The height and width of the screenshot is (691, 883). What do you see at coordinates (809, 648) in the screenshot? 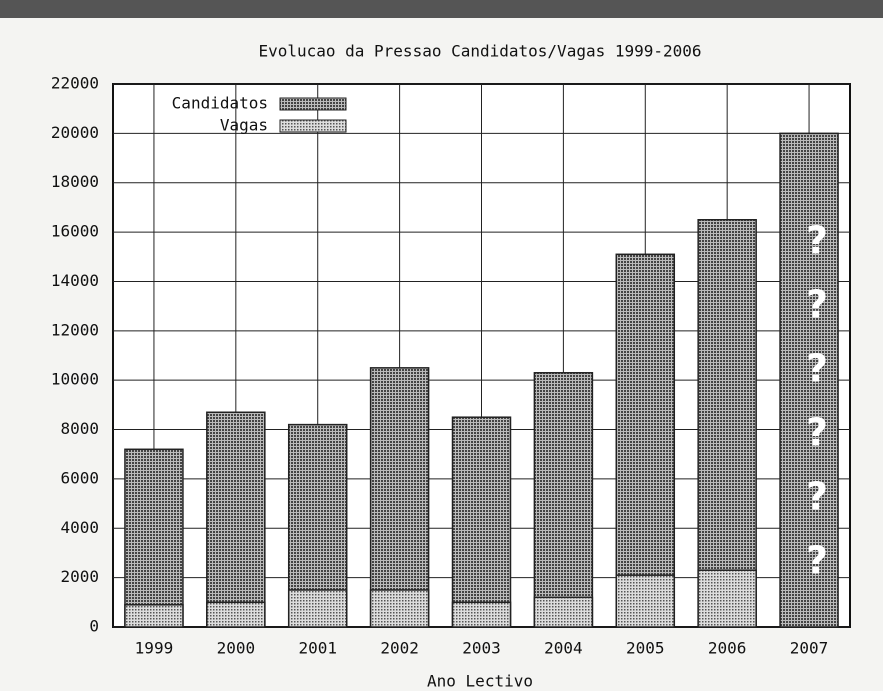
I see `x-tick-label: 2007` at bounding box center [809, 648].